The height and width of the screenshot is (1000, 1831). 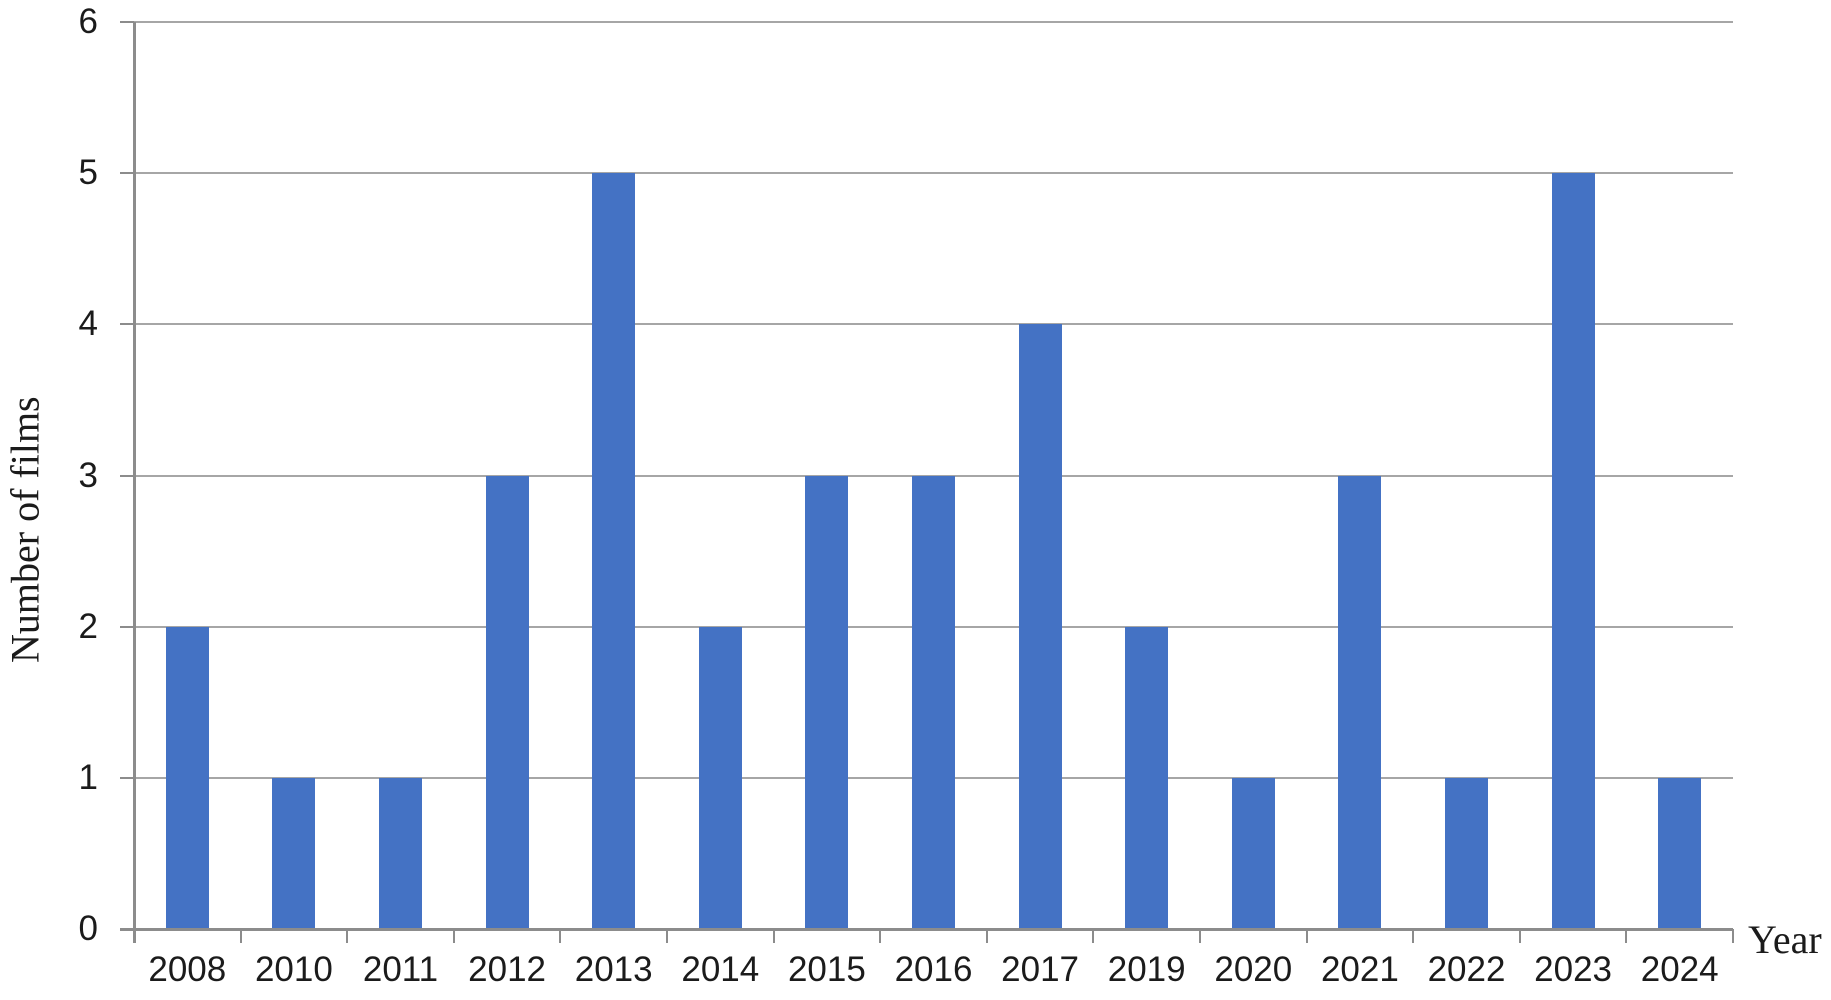 I want to click on bar-2020, so click(x=1253, y=853).